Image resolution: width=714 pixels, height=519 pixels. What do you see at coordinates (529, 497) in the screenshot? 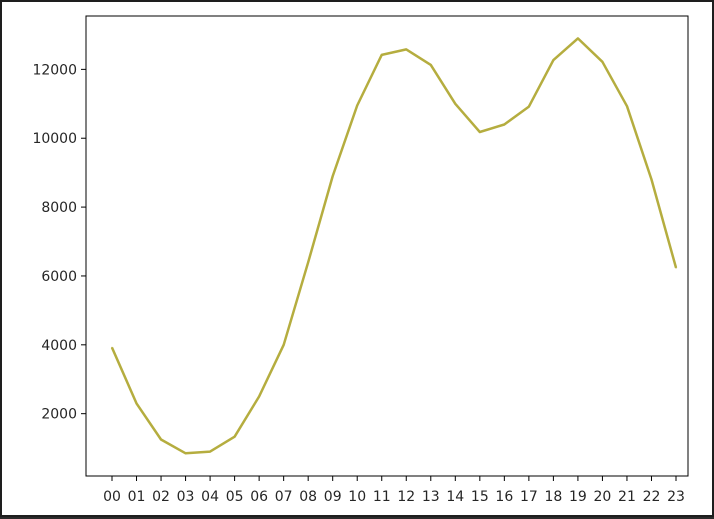
I see `x-tick-label: 17` at bounding box center [529, 497].